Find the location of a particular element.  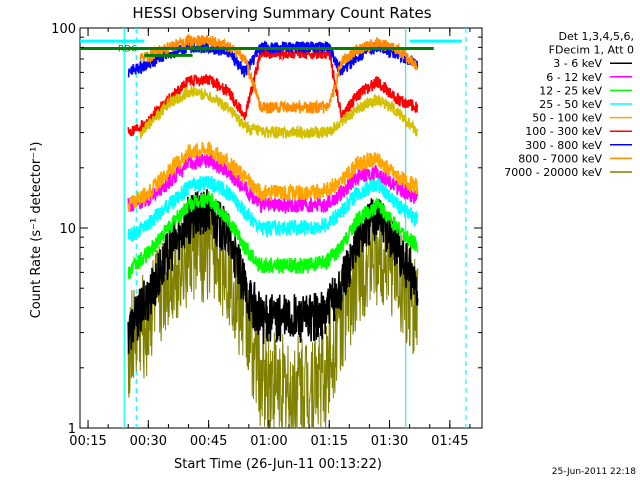

legend-label-1: 3 - 6 keV is located at coordinates (577, 63).